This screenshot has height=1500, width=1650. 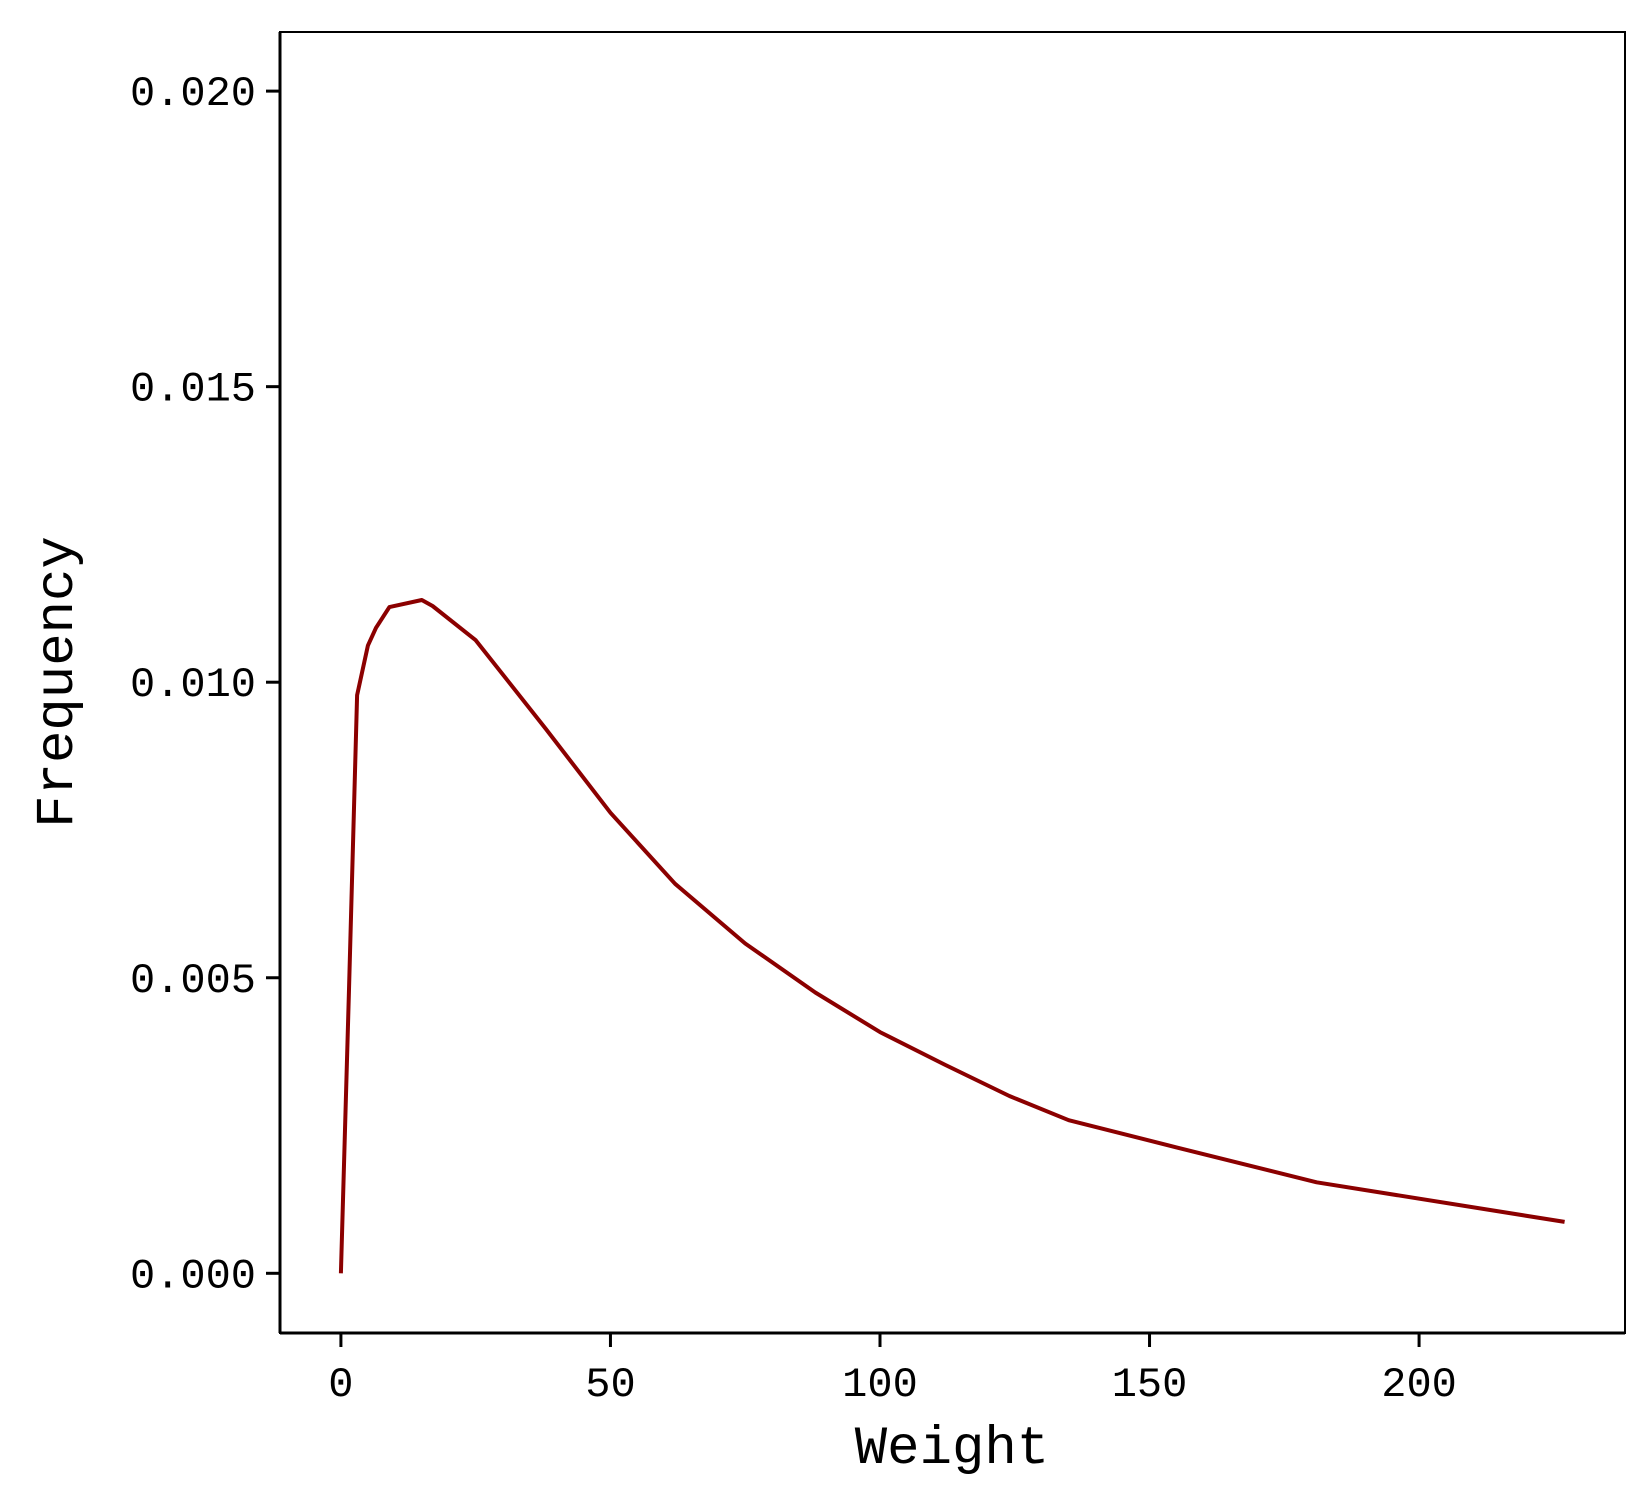 I want to click on y-axis-title: Frequency, so click(x=58, y=682).